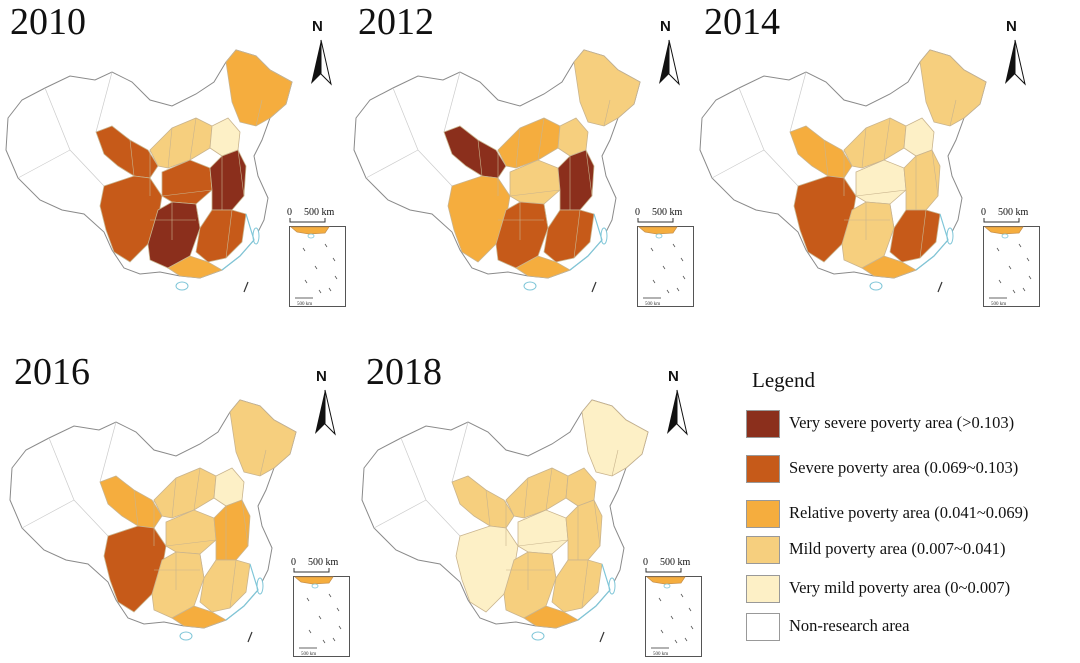  Describe the element at coordinates (182, 286) in the screenshot. I see `hainan-island` at that location.